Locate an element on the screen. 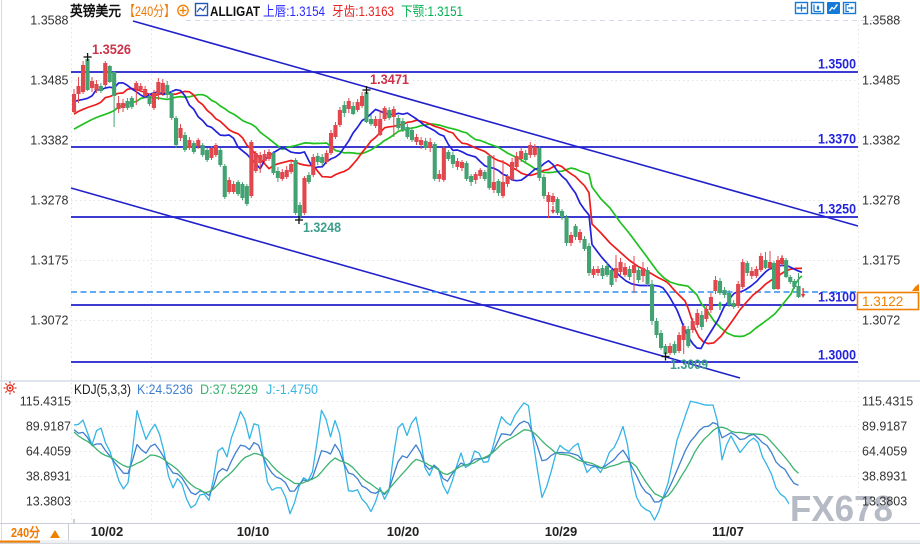 The height and width of the screenshot is (544, 920). svg-text: 1.3526 is located at coordinates (111, 49).